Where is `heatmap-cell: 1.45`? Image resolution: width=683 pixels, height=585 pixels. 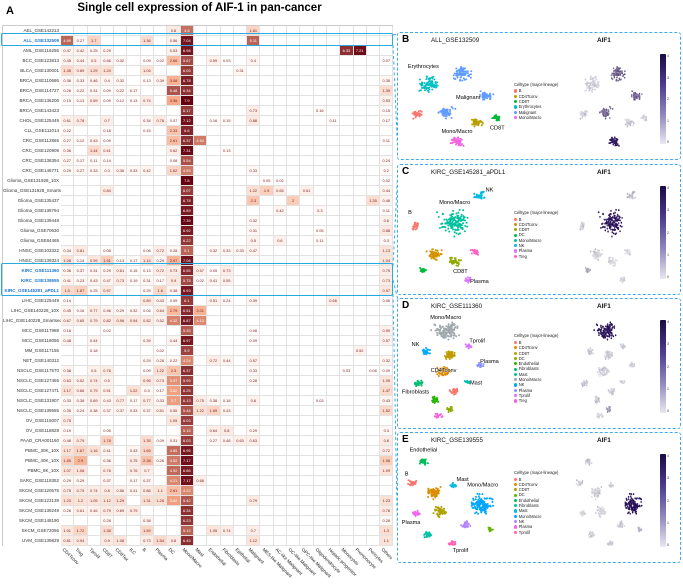 heatmap-cell: 1.45 is located at coordinates (68, 71).